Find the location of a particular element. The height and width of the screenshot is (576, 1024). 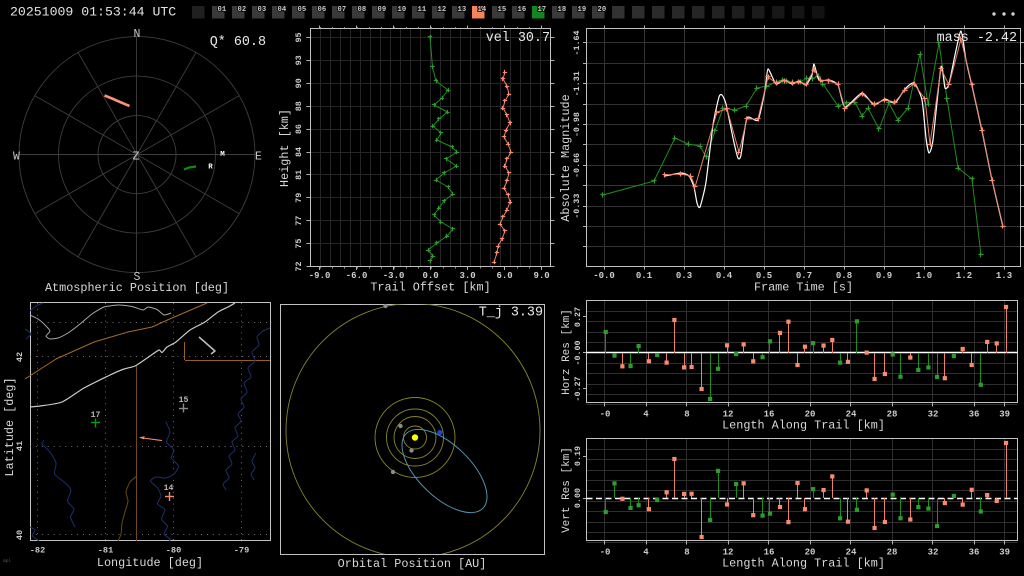

svg-text: 84 is located at coordinates (299, 152).